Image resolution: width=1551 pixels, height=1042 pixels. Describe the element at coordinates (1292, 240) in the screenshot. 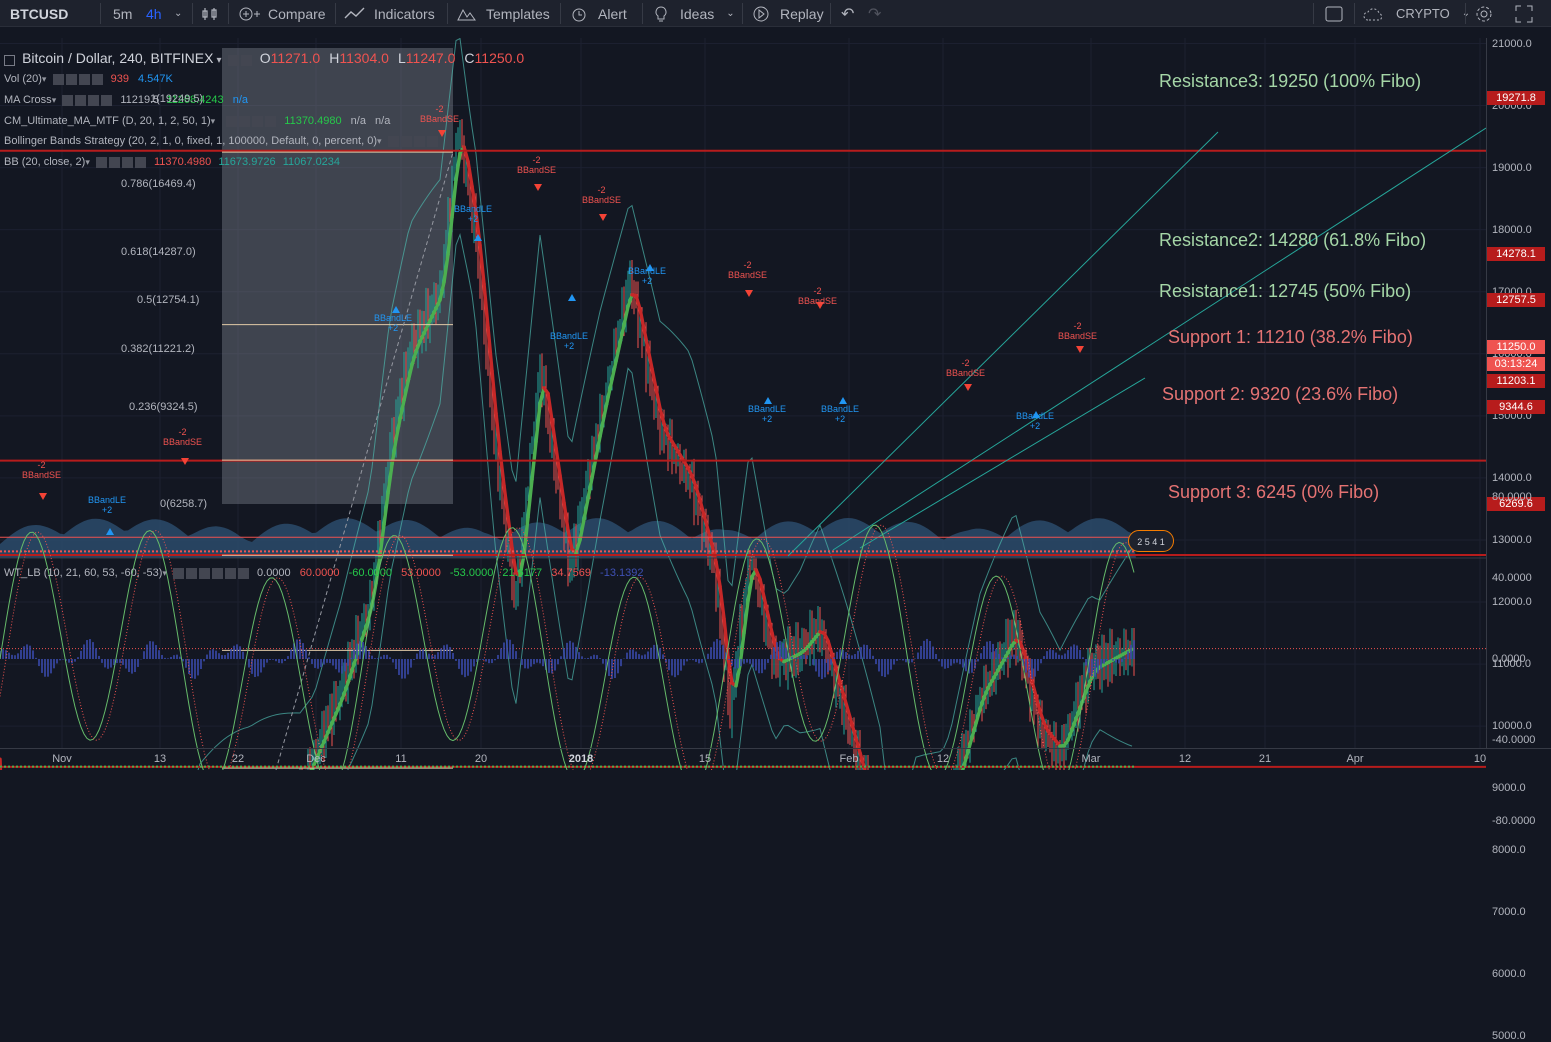

I see `resistance2-annotation: Resistance2: 14280 (61.8% Fibo)` at that location.